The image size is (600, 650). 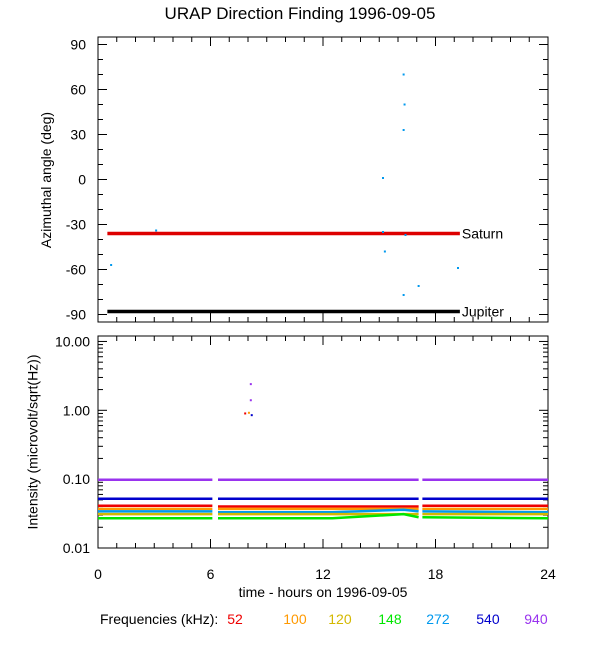 I want to click on y-tick-label: 0.10, so click(x=76, y=479).